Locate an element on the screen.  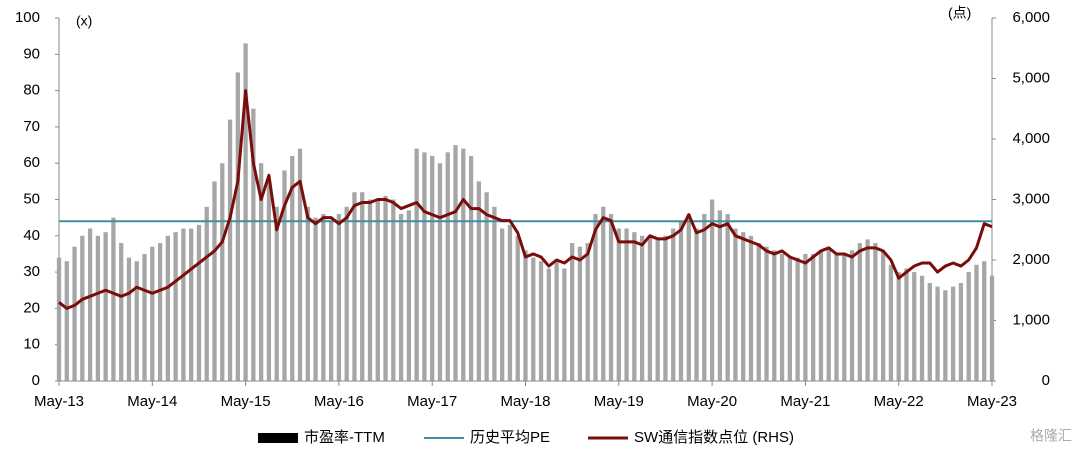
y-tick-label: 90 is located at coordinates (31, 53).